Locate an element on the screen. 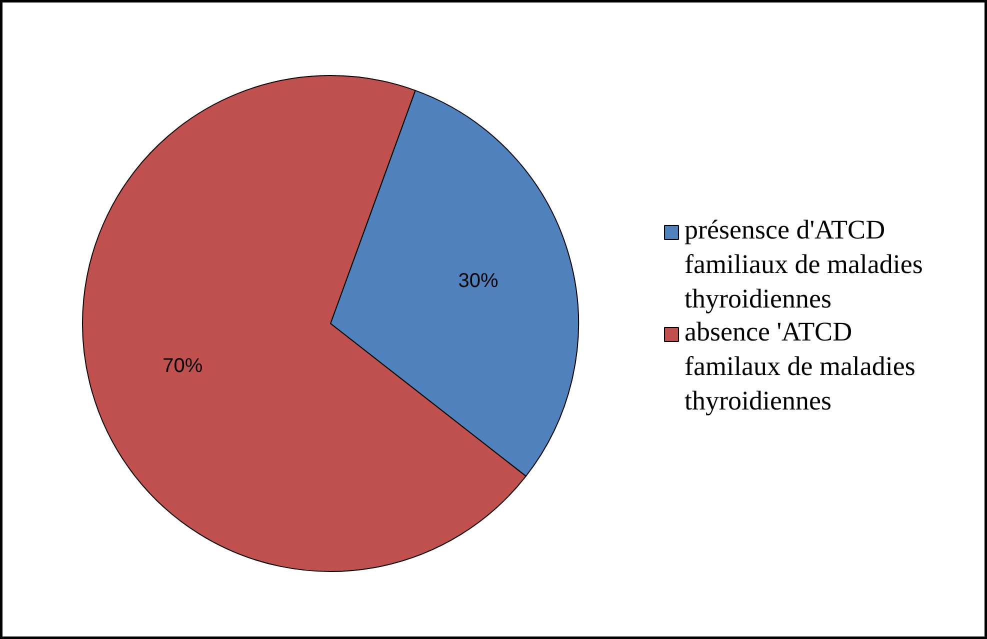 The height and width of the screenshot is (639, 987). data-label: 70% is located at coordinates (182, 365).